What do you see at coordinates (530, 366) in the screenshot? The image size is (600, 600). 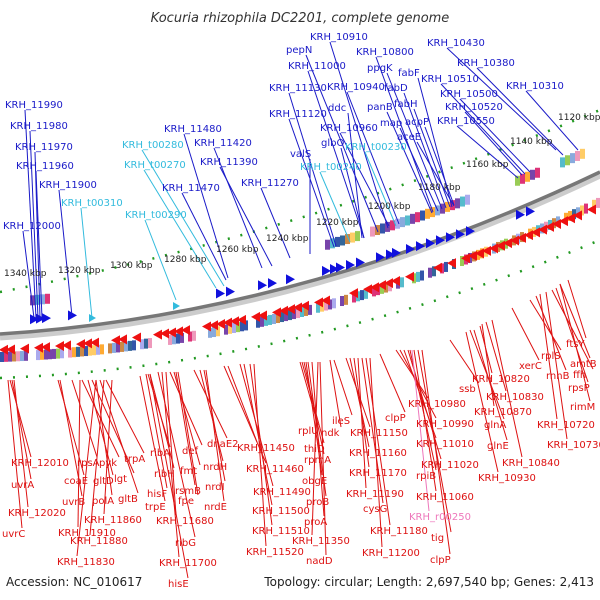 I see `reverse-gene-label: xerC` at bounding box center [530, 366].